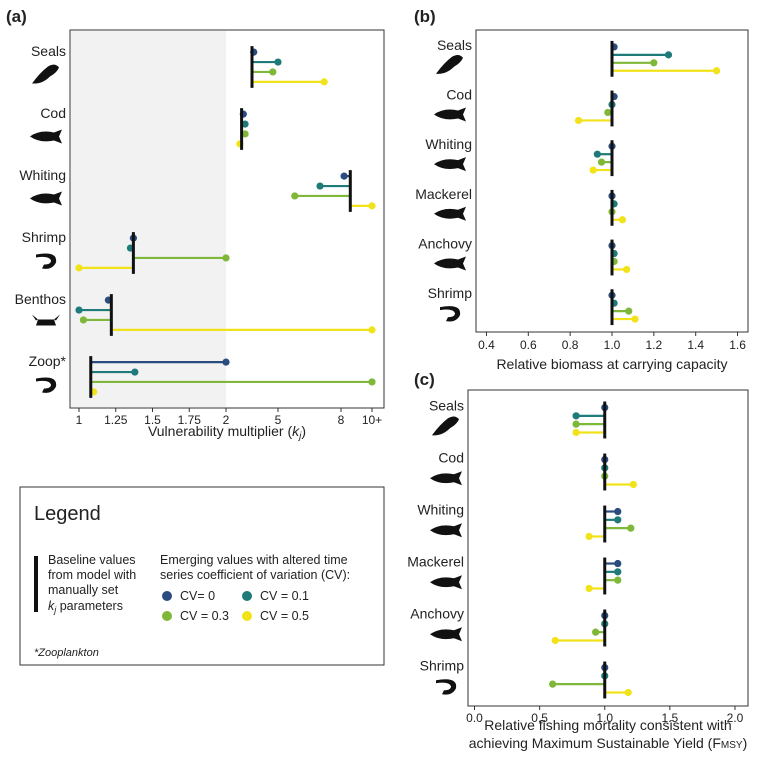  What do you see at coordinates (424, 379) in the screenshot?
I see `panel-c-label: (c)` at bounding box center [424, 379].